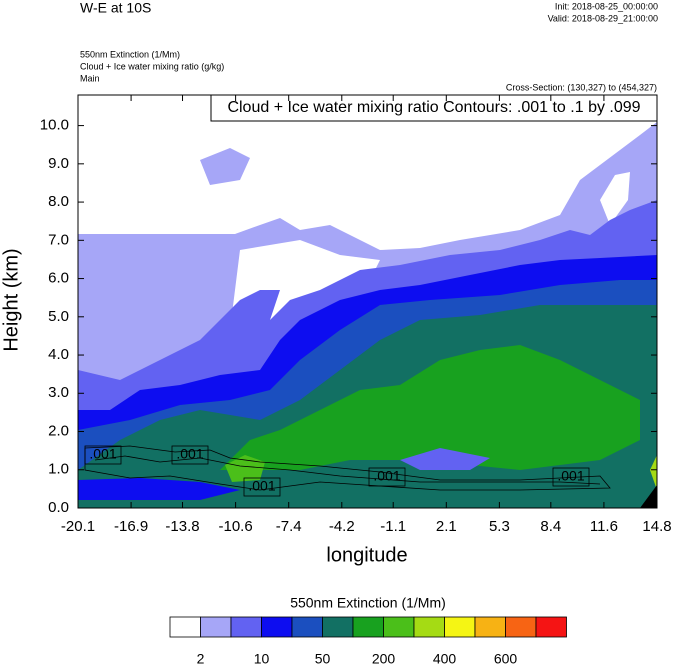  What do you see at coordinates (152, 66) in the screenshot?
I see `subtitle: Cloud + Ice water mixing ratio (g/kg)` at bounding box center [152, 66].